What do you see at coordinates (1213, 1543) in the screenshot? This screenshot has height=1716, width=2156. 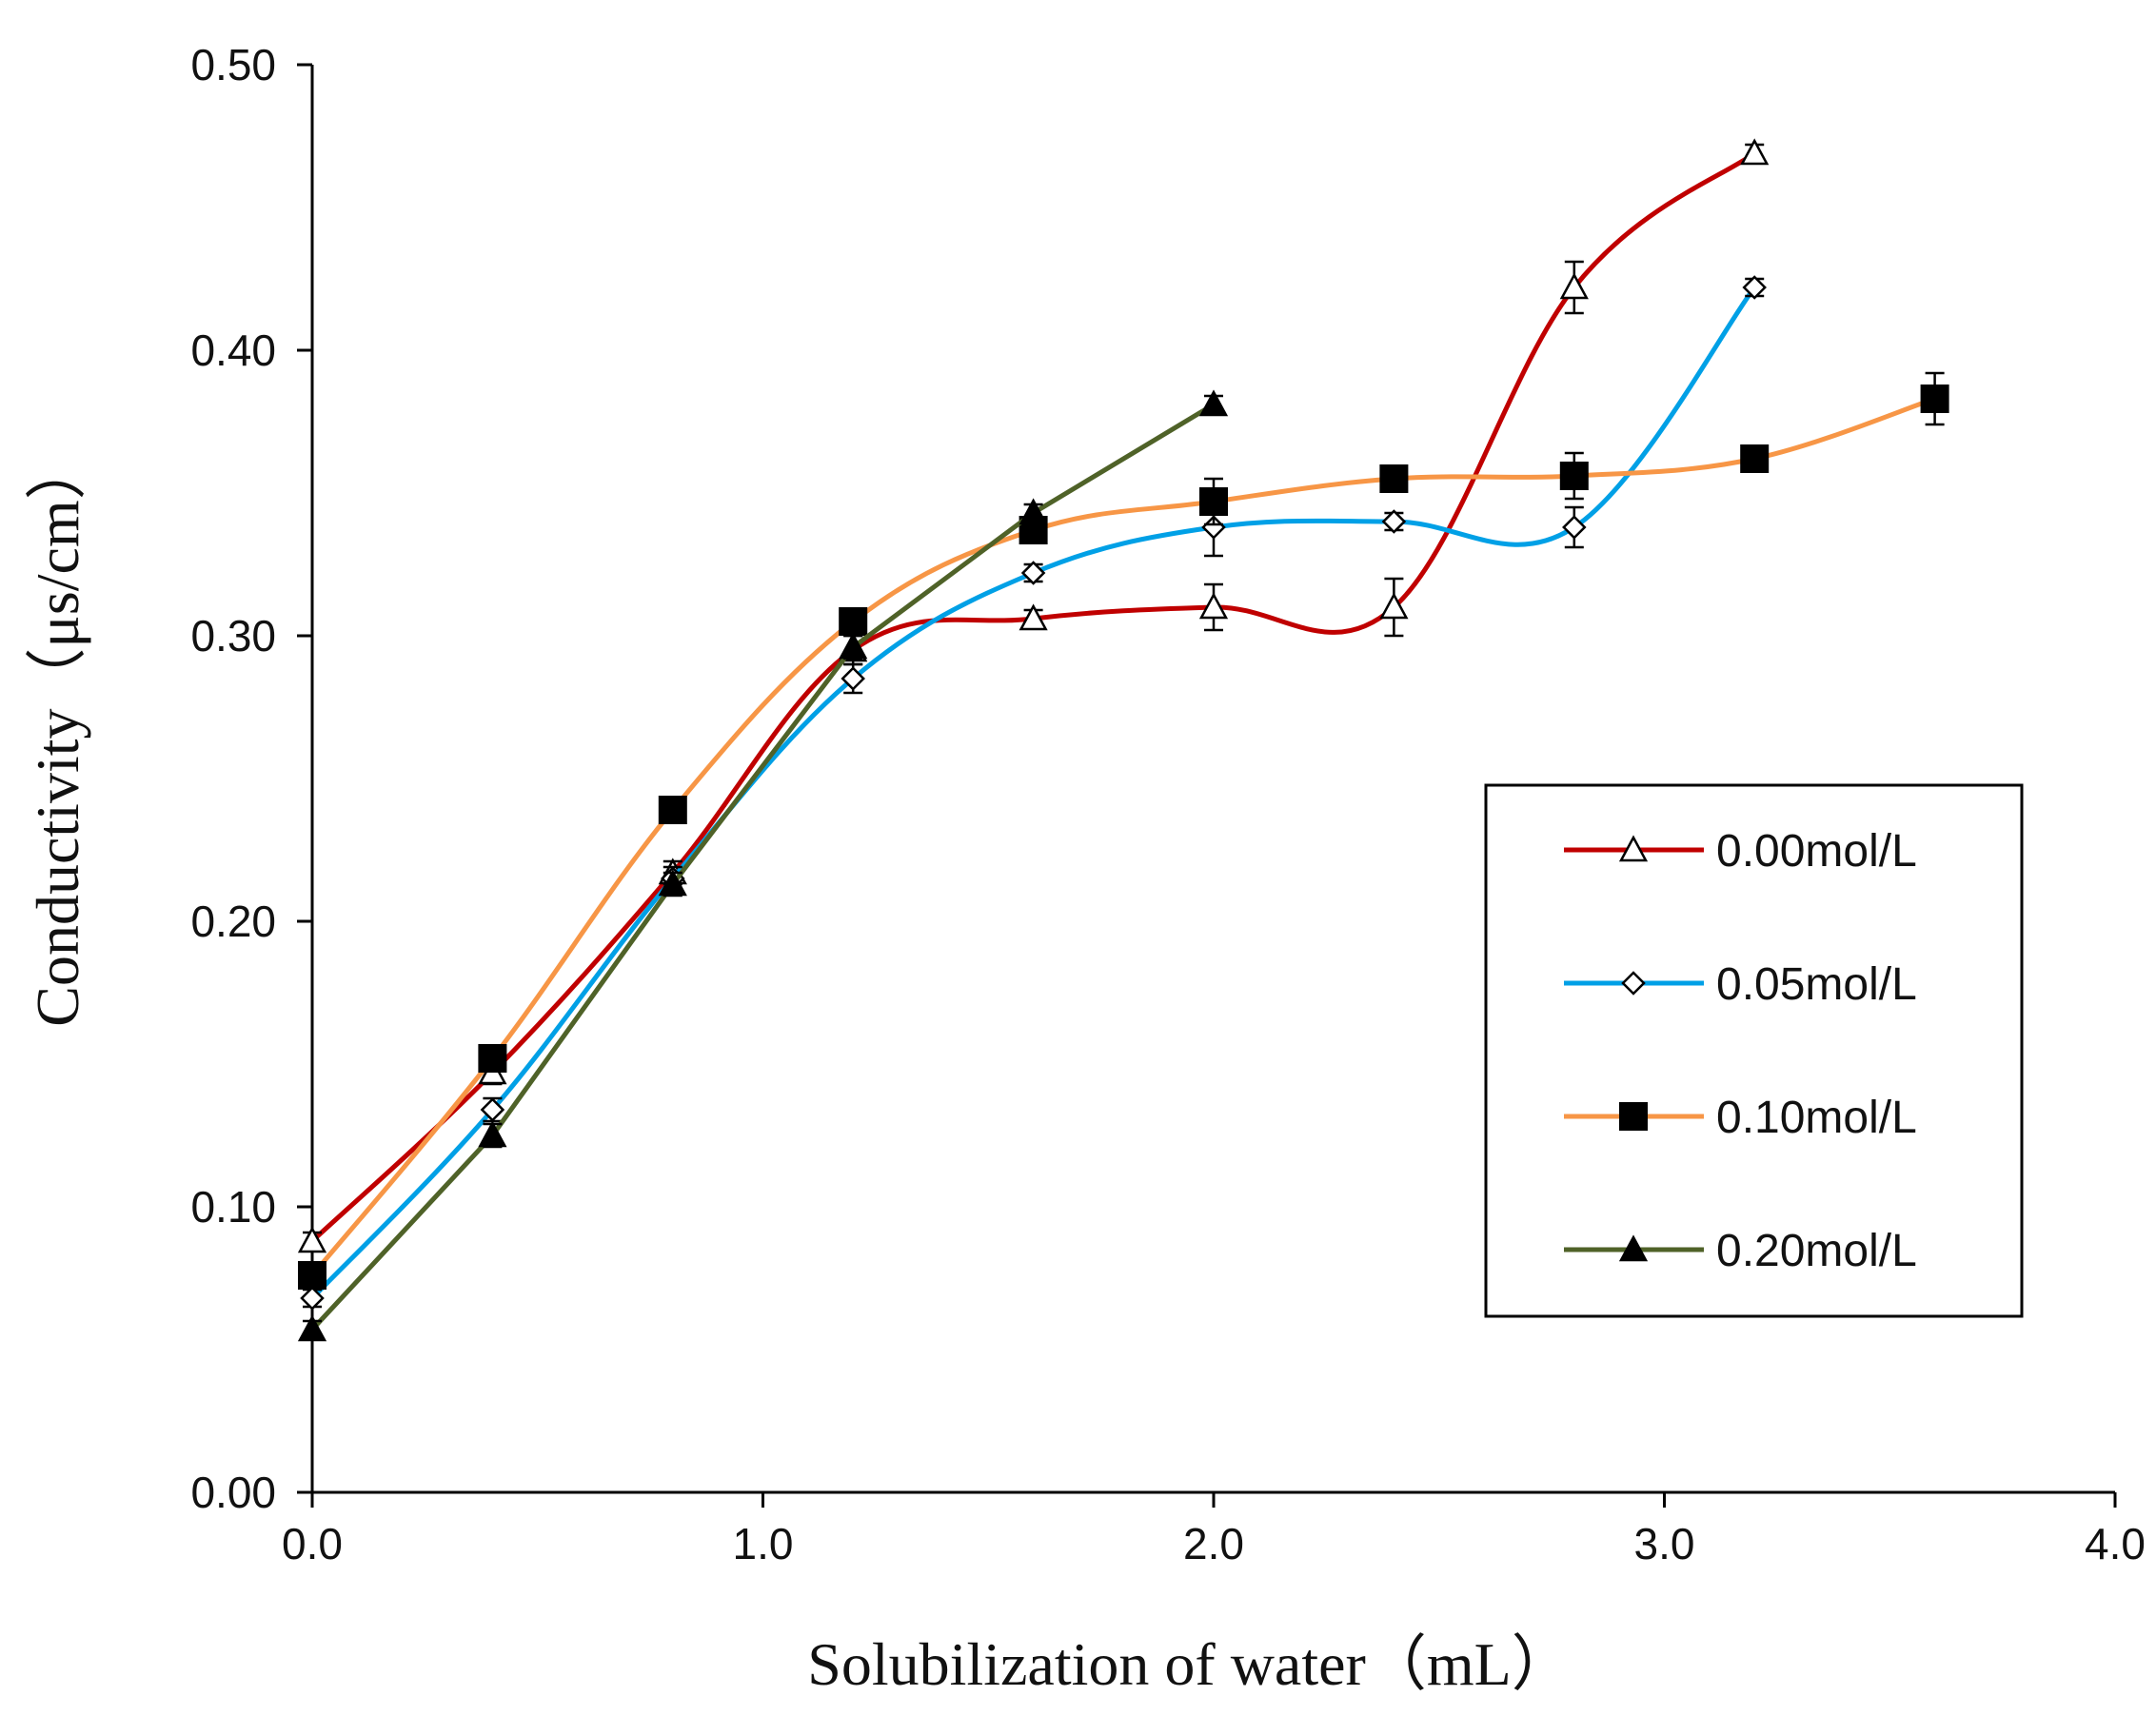 I see `x-tick-label: 2.0` at bounding box center [1213, 1543].